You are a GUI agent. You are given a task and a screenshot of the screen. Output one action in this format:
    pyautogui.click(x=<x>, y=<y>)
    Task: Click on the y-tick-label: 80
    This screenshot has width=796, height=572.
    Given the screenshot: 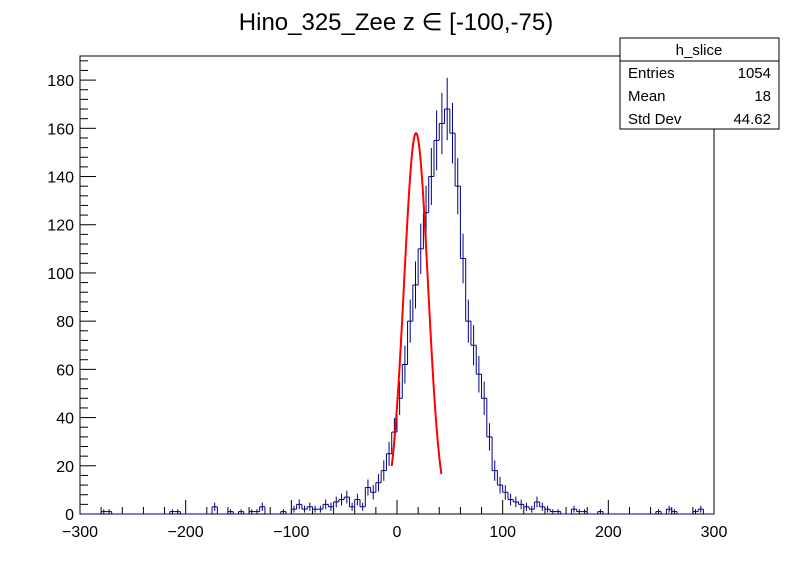 What is the action you would take?
    pyautogui.click(x=65, y=322)
    